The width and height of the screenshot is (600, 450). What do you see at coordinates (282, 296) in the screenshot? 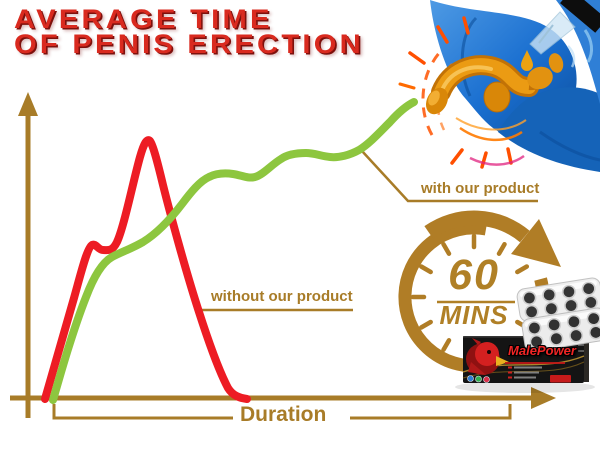
I see `label-without-product: without our product` at bounding box center [282, 296].